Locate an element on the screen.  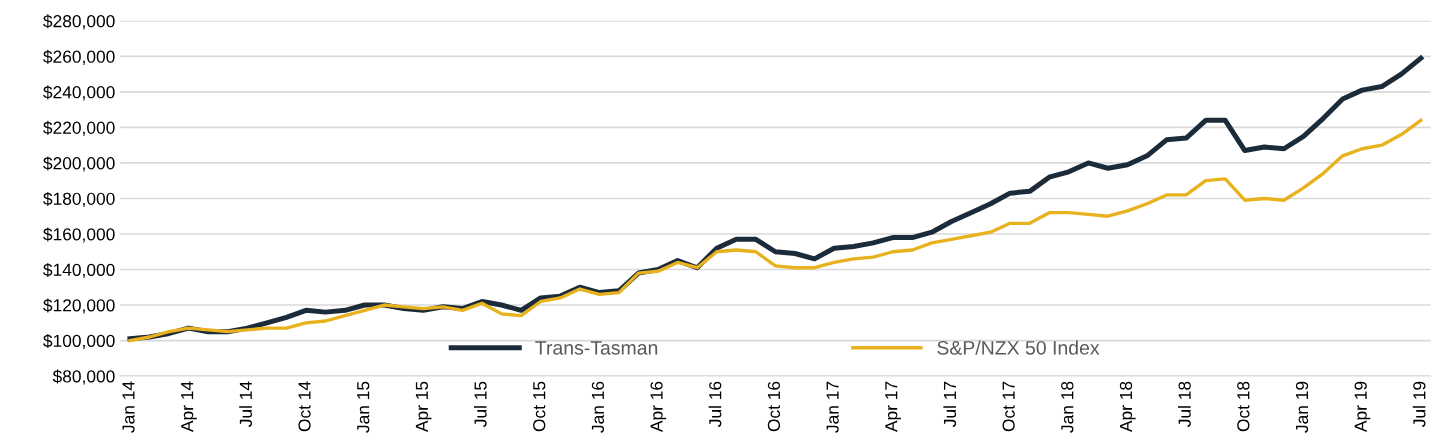
y-tick-label: $260,000 is located at coordinates (79, 57).